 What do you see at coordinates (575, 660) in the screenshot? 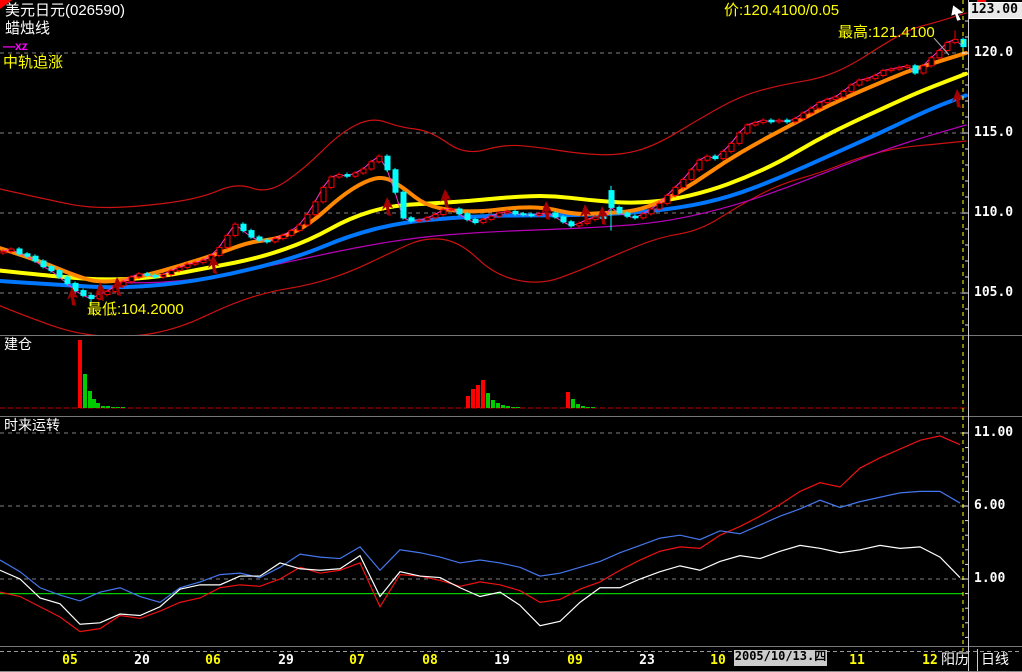
I see `date-axis-label-09: 09` at bounding box center [575, 660].